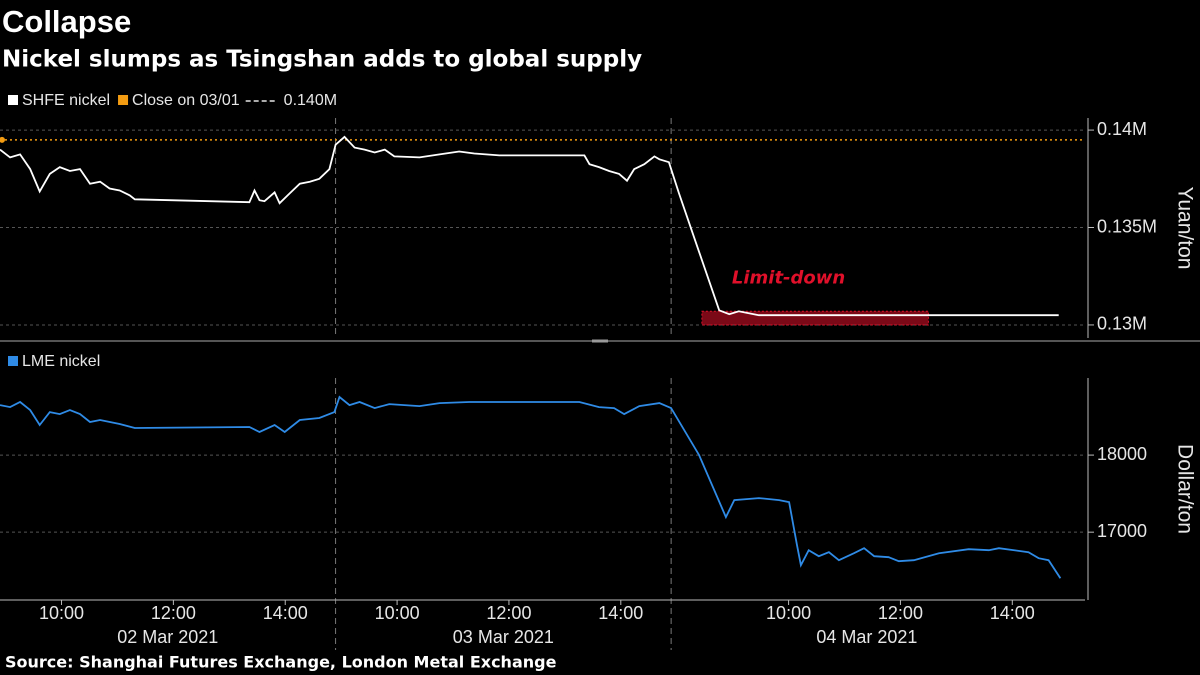  Describe the element at coordinates (61, 361) in the screenshot. I see `legend-label: LME nickel` at that location.